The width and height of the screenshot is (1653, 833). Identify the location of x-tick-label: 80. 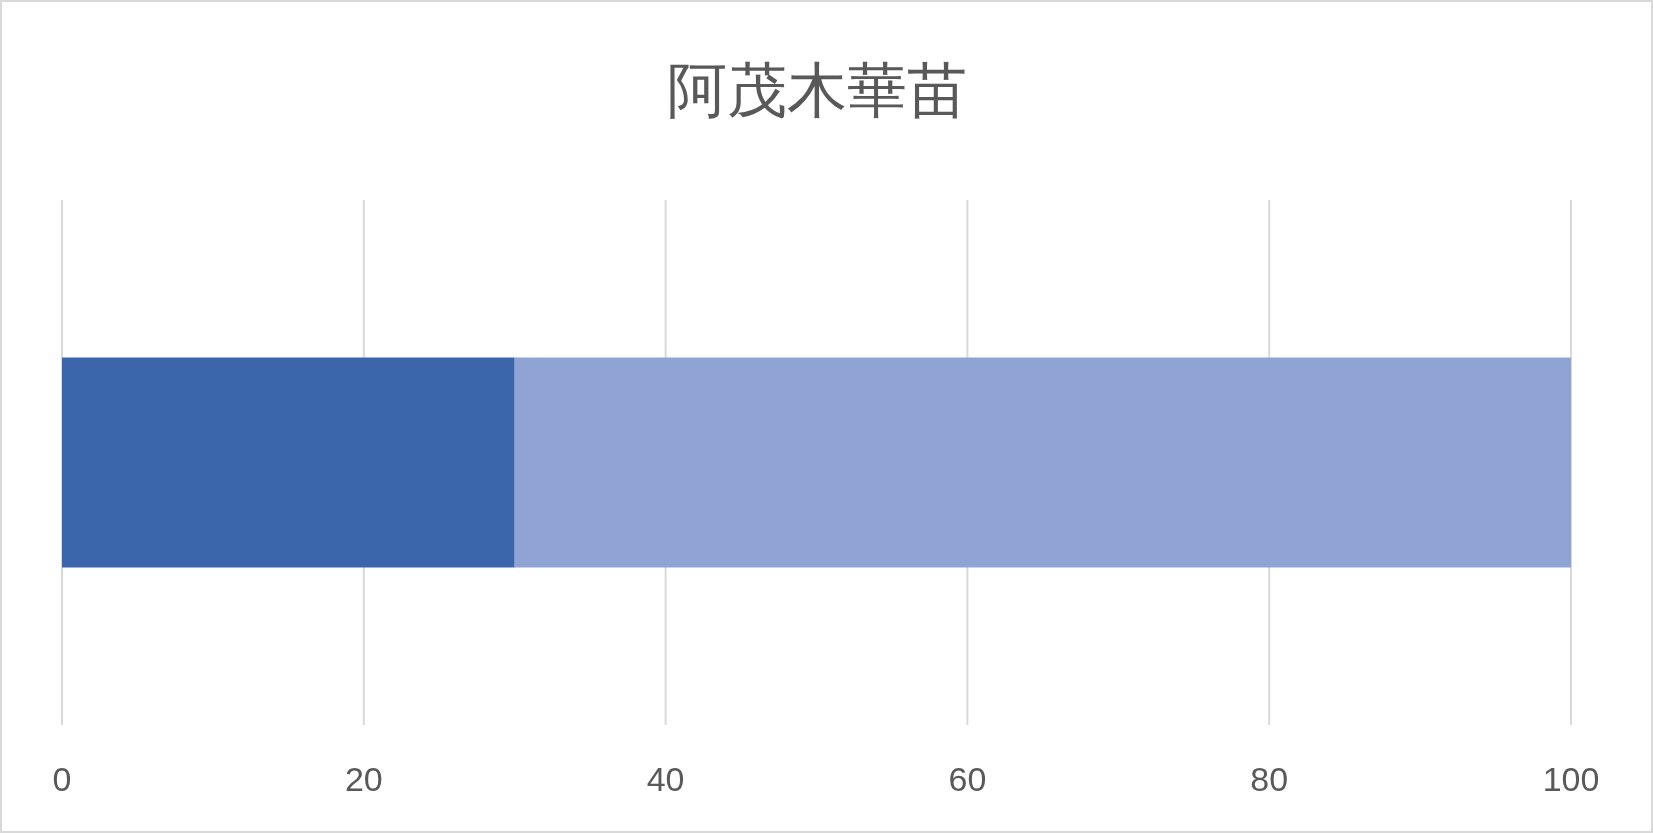
(1269, 779).